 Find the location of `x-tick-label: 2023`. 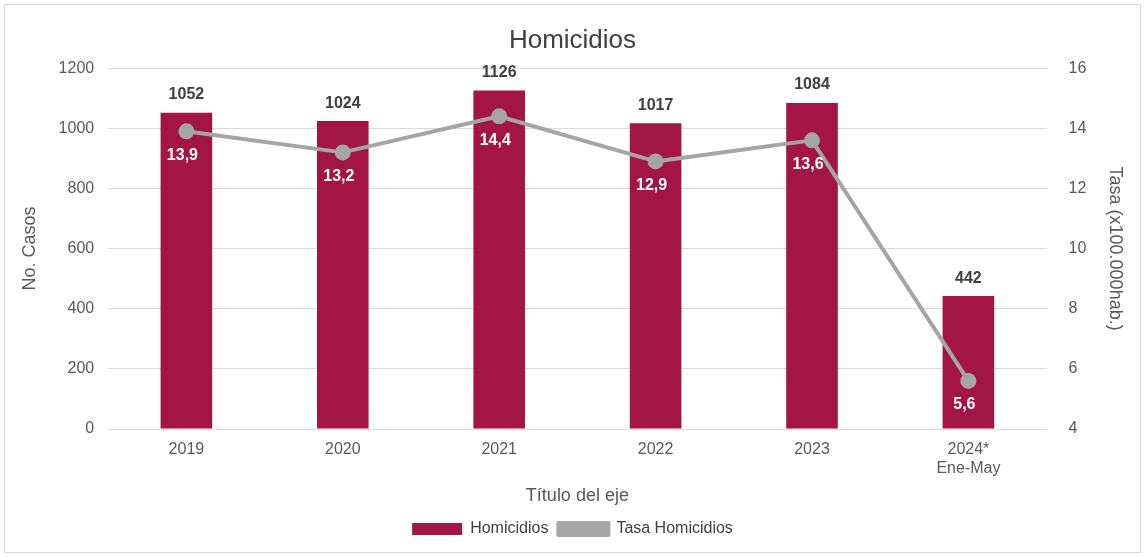

x-tick-label: 2023 is located at coordinates (812, 449).